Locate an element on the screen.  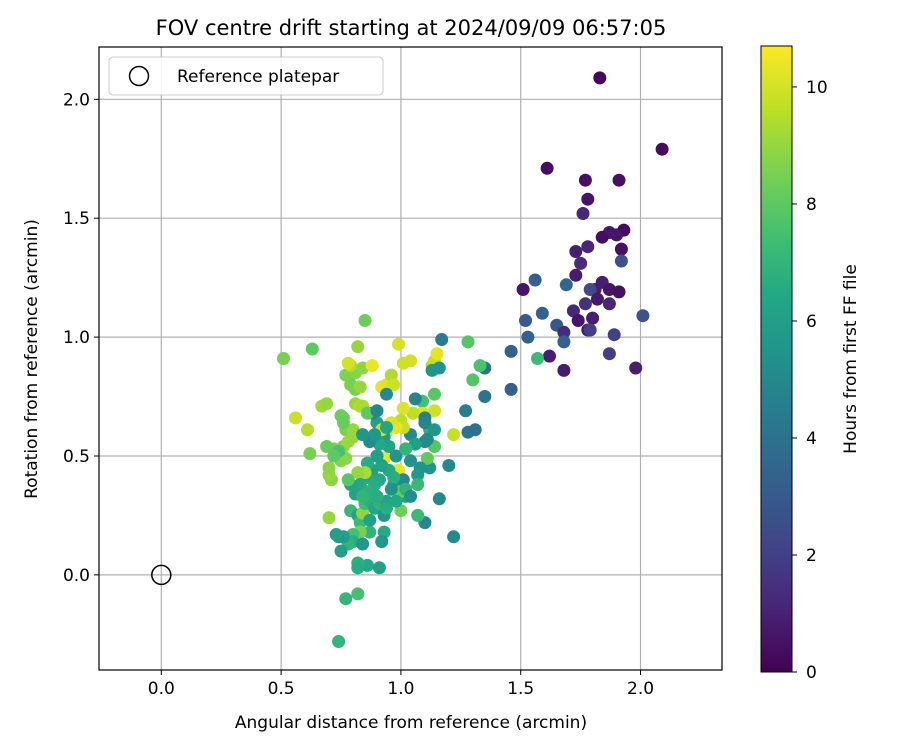
x-tick-label: 1.0 is located at coordinates (400, 689).